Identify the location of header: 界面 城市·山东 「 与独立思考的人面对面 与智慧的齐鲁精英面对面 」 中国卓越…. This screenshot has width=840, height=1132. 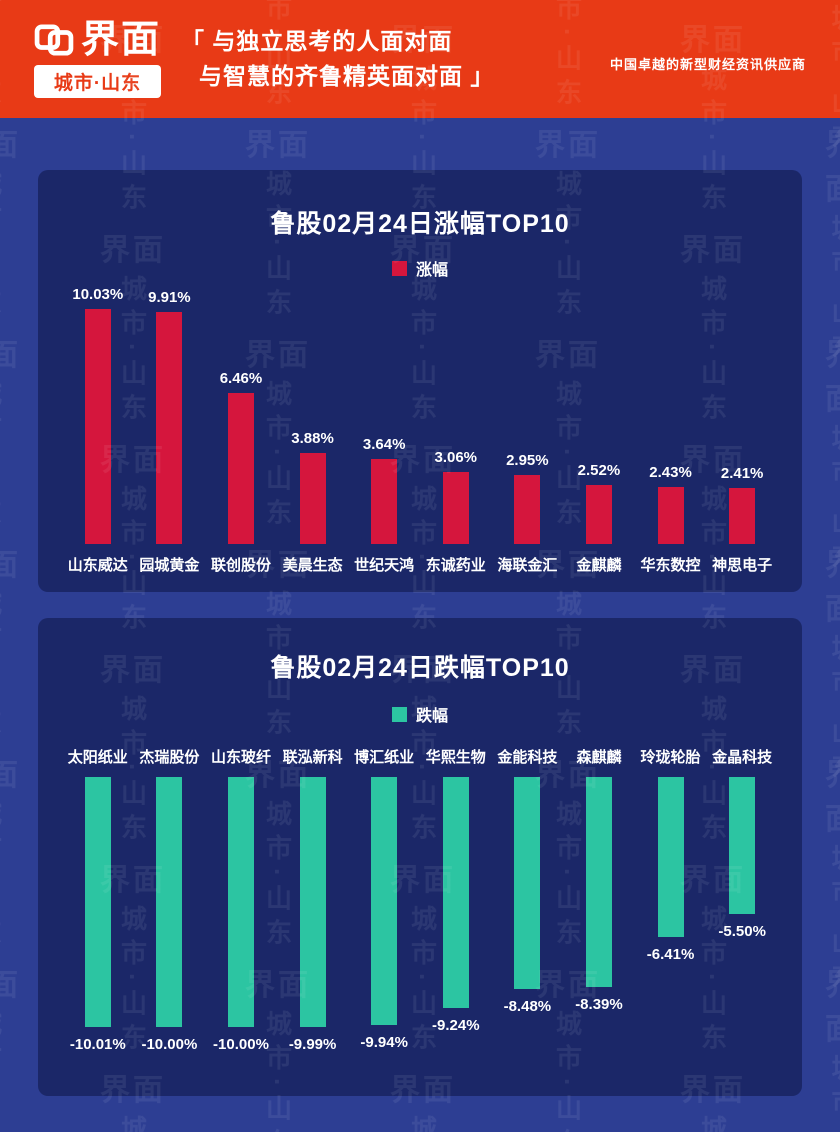
(420, 59).